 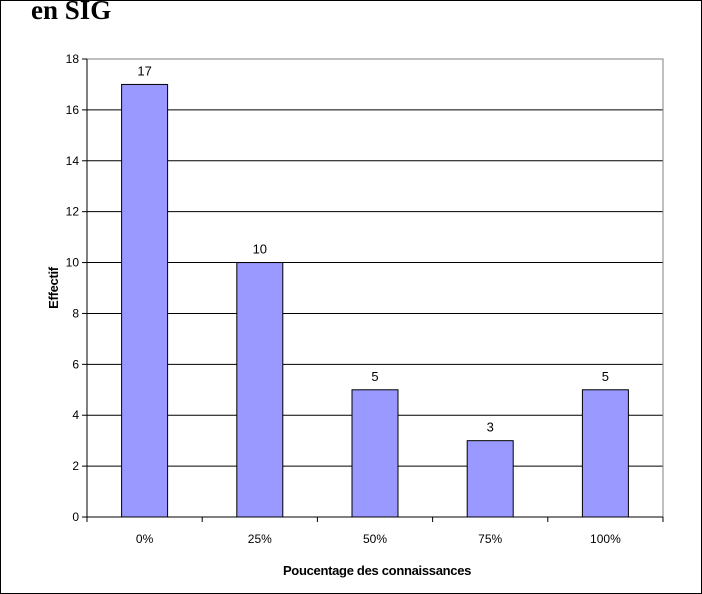 I want to click on data-label: 17, so click(x=144, y=70).